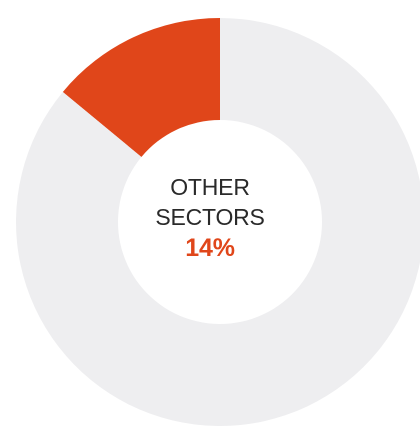  What do you see at coordinates (210, 248) in the screenshot?
I see `center-label-percent: 14%` at bounding box center [210, 248].